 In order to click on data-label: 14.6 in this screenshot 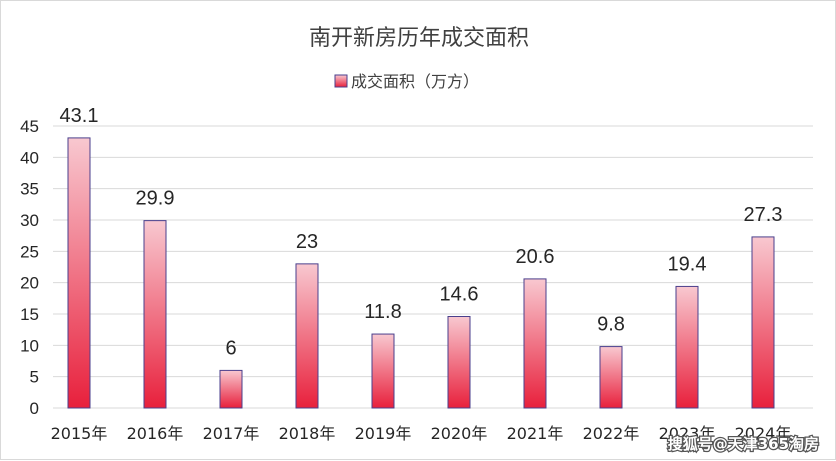, I will do `click(459, 295)`.